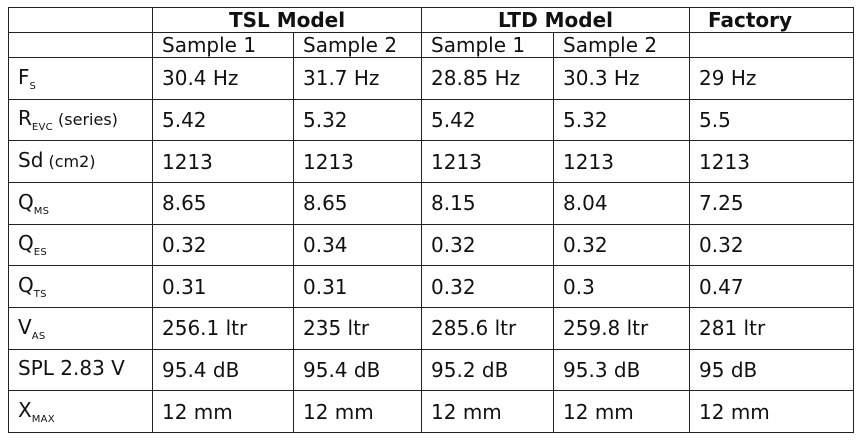  Describe the element at coordinates (772, 20) in the screenshot. I see `group-header-factory: Factory` at that location.